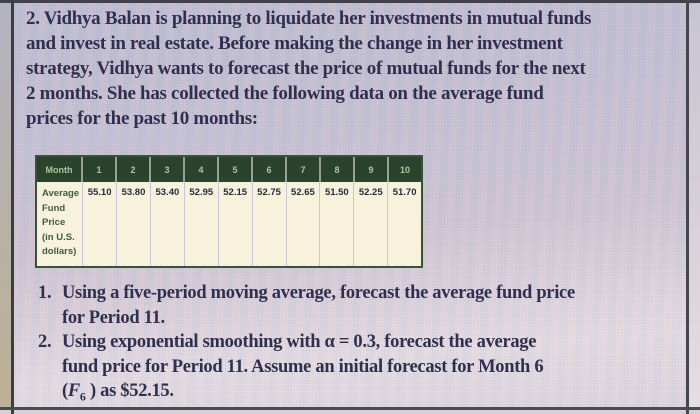  What do you see at coordinates (694, 207) in the screenshot?
I see `page-right-margin` at bounding box center [694, 207].